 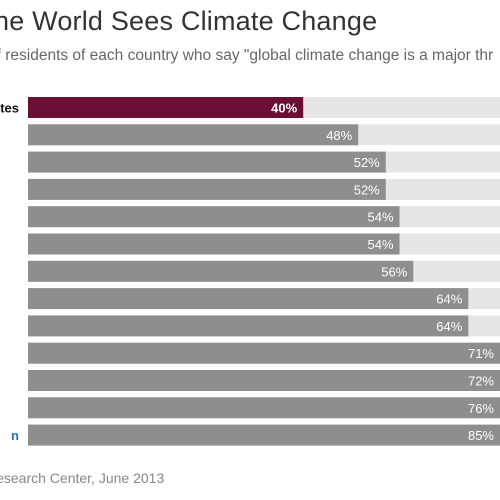 What do you see at coordinates (394, 271) in the screenshot?
I see `bar-value-label: 56%` at bounding box center [394, 271].